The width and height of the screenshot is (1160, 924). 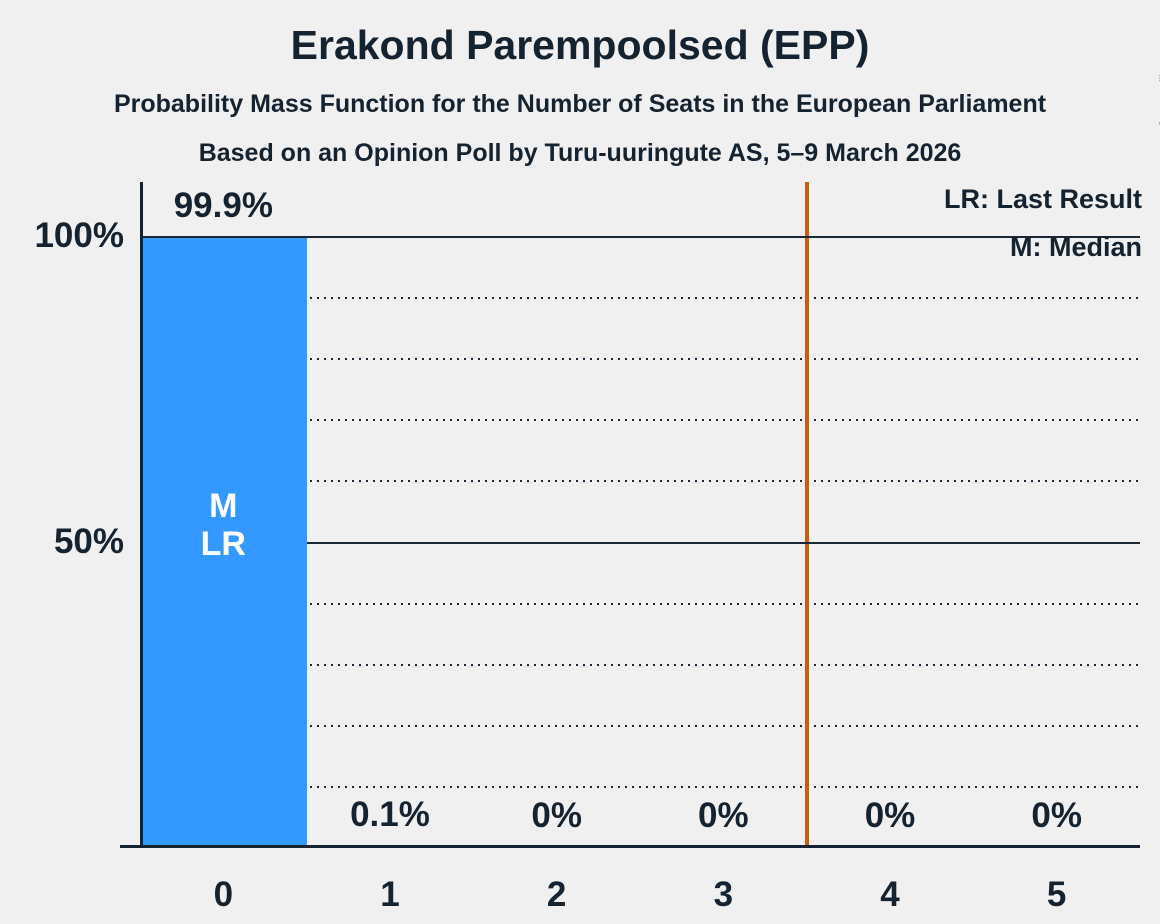 What do you see at coordinates (723, 894) in the screenshot?
I see `x-axis-tick-3: 3` at bounding box center [723, 894].